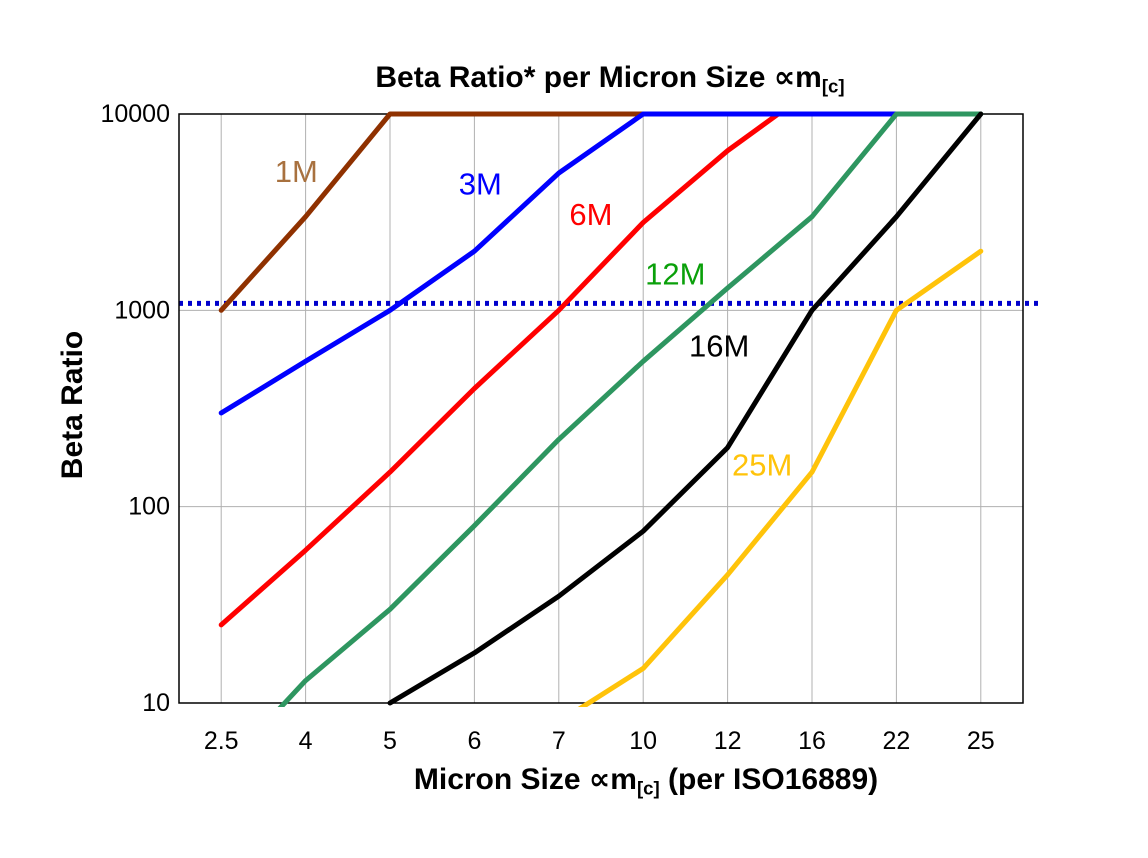  What do you see at coordinates (648, 788) in the screenshot?
I see `x-axis-title-subscript: [c]` at bounding box center [648, 788].